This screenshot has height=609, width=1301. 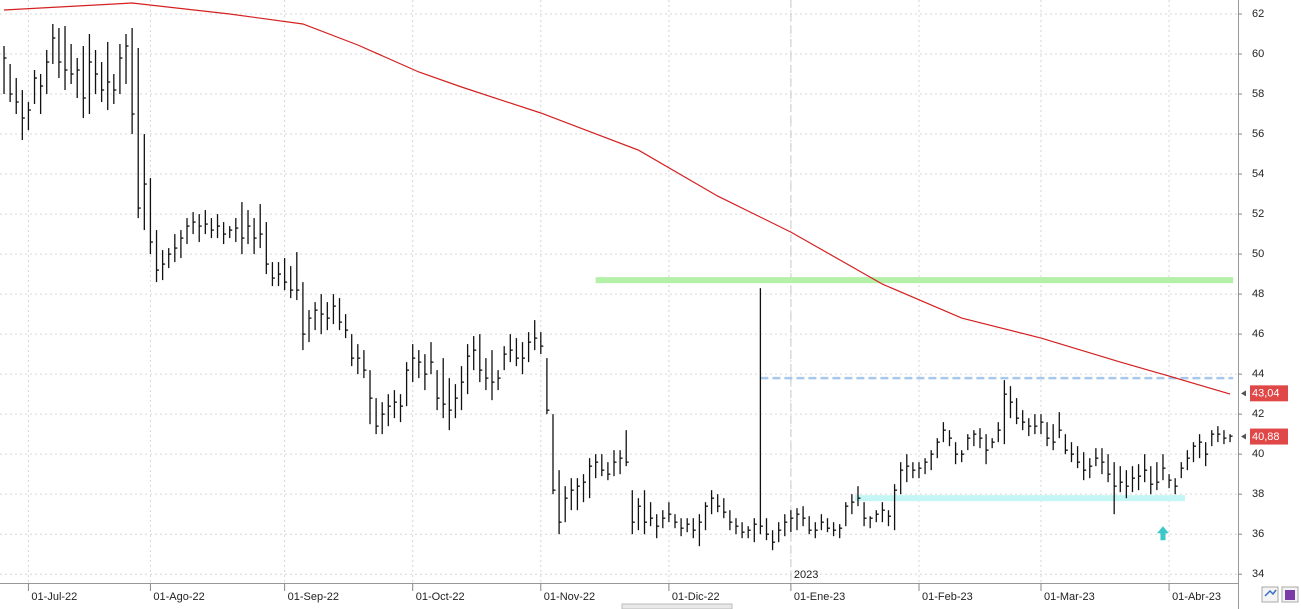 What do you see at coordinates (1258, 214) in the screenshot?
I see `y-tick-label: 52` at bounding box center [1258, 214].